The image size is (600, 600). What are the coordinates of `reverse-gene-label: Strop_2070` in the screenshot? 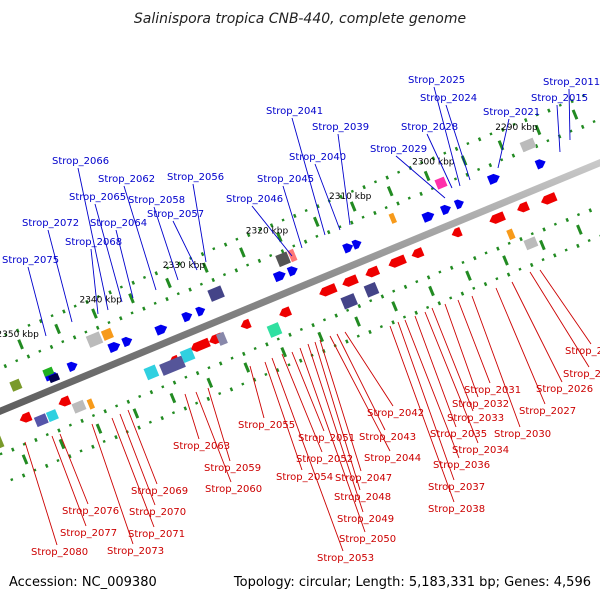 It's located at (157, 512).